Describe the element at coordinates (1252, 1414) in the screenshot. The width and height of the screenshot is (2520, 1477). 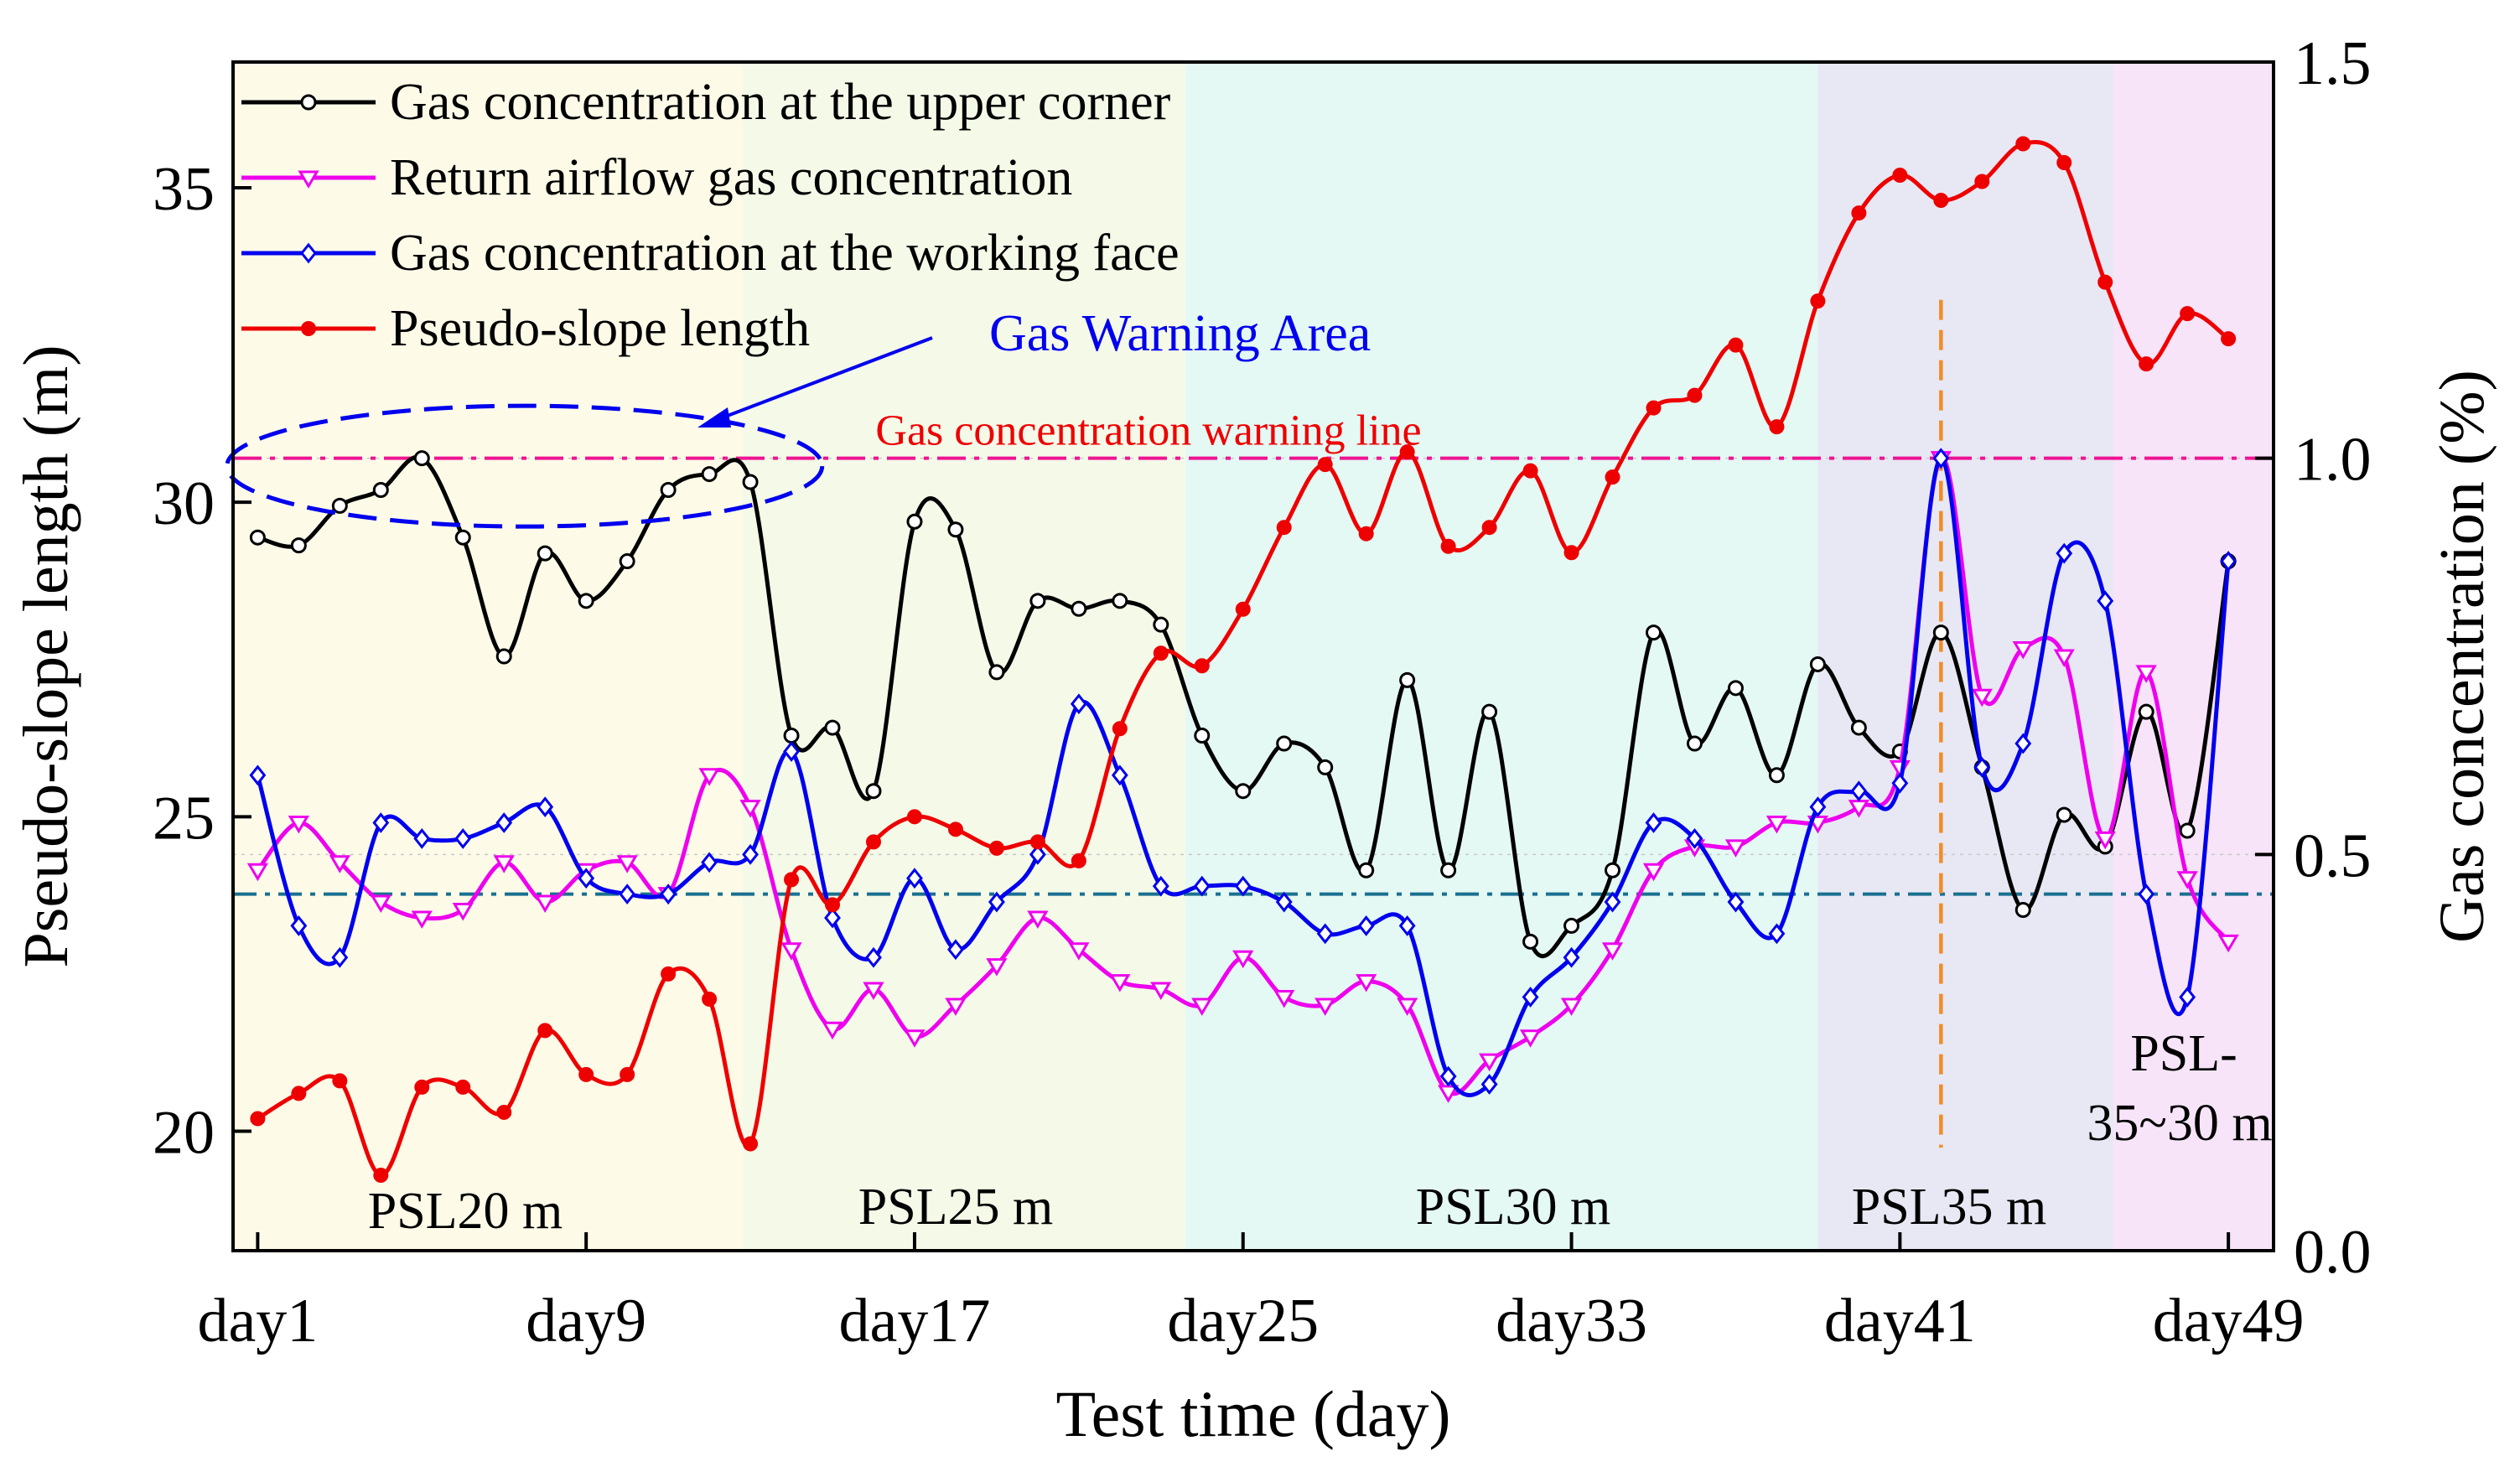
I see `x-axis-title: Test time (day)` at that location.